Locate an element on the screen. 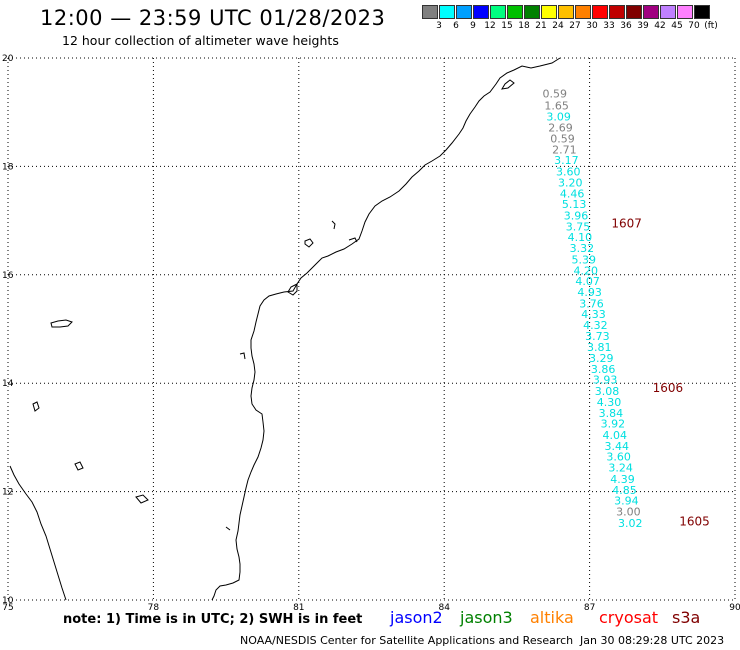  color-scale-label: 45 is located at coordinates (677, 26).